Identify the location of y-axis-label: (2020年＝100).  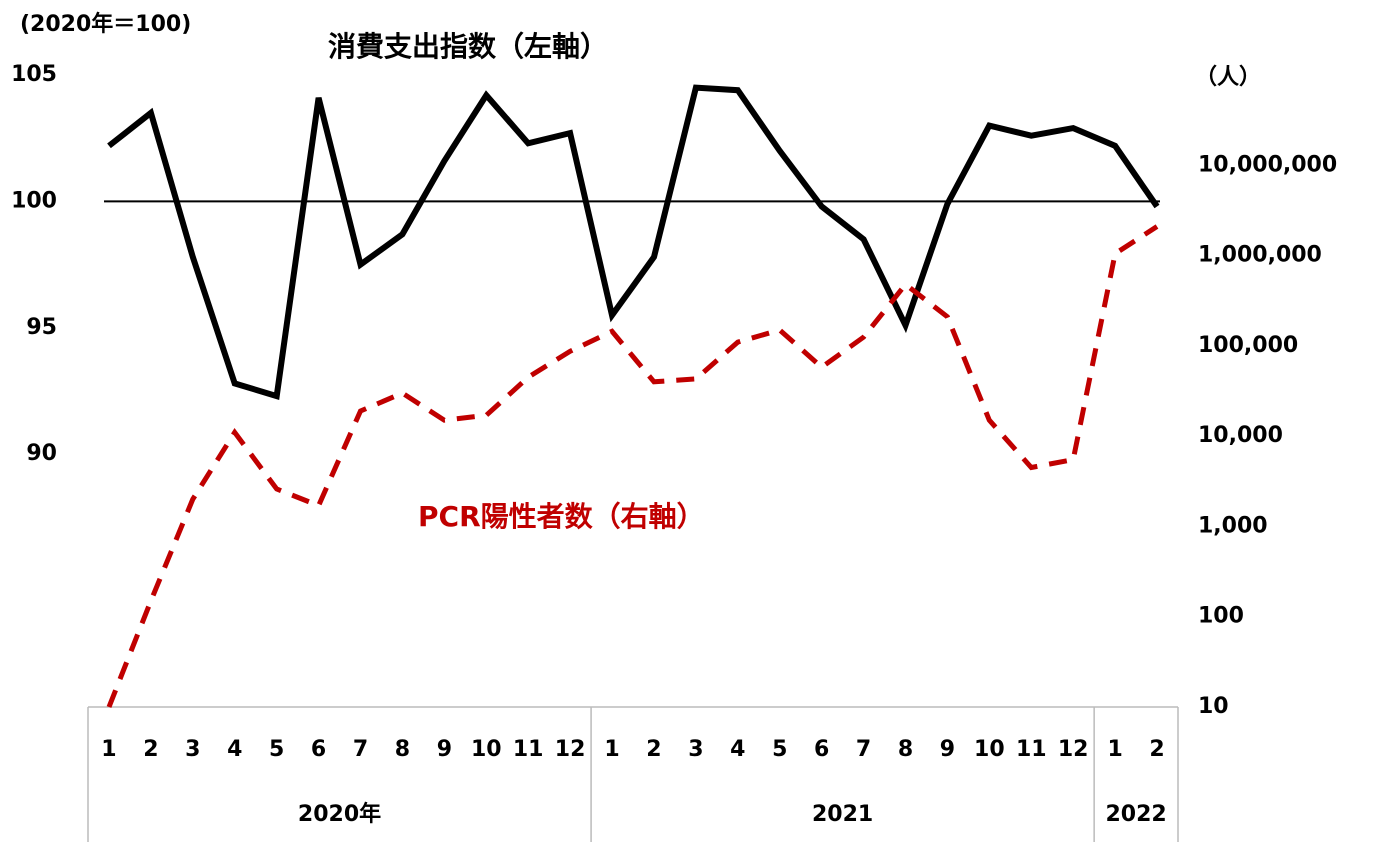
(105, 24).